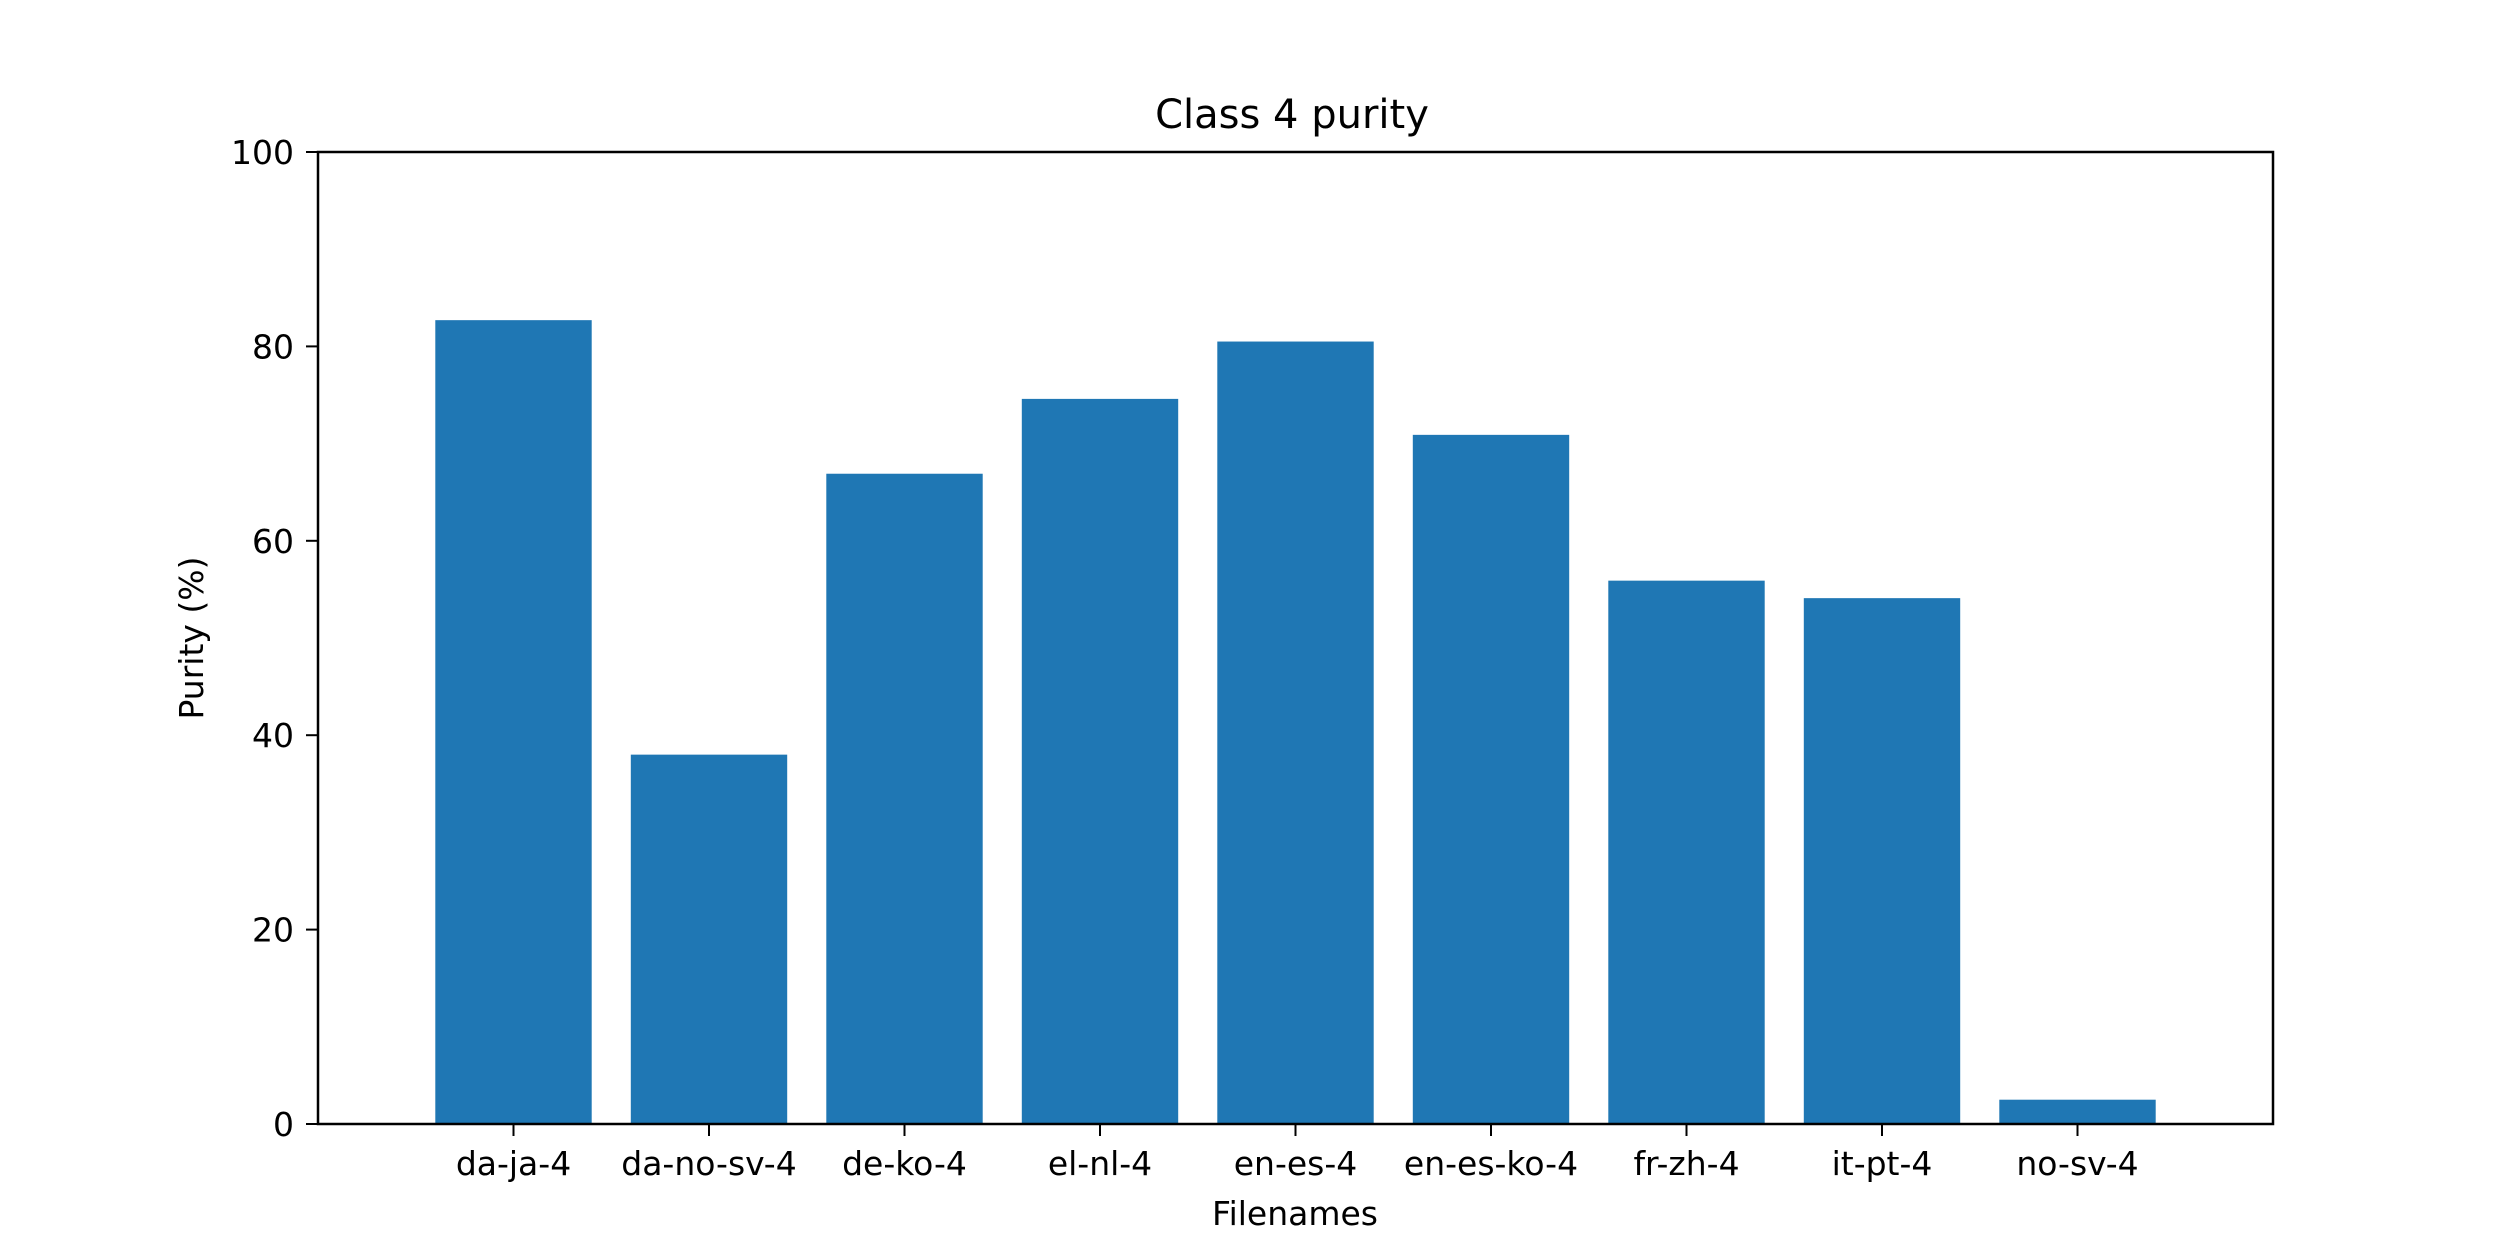  Describe the element at coordinates (273, 930) in the screenshot. I see `y-tick-label: 20` at that location.